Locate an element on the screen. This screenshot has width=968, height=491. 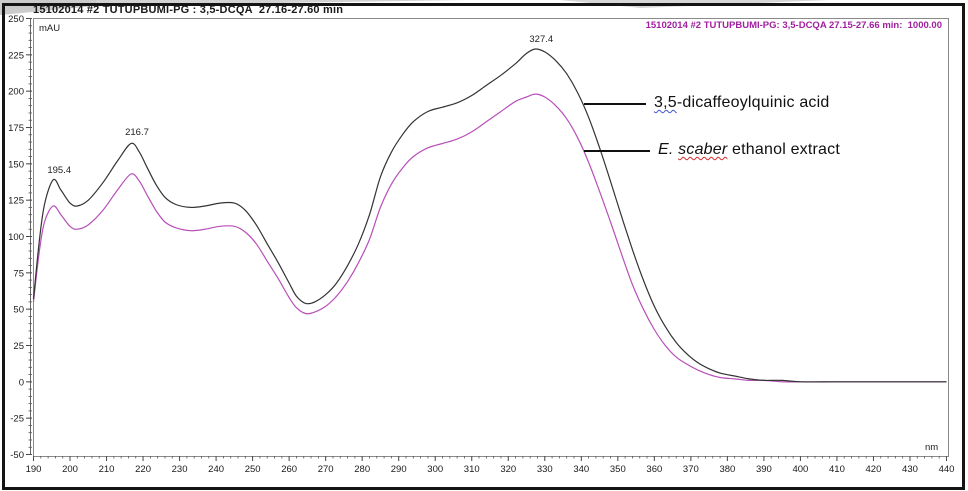
x-tick-label: 240 is located at coordinates (216, 469).